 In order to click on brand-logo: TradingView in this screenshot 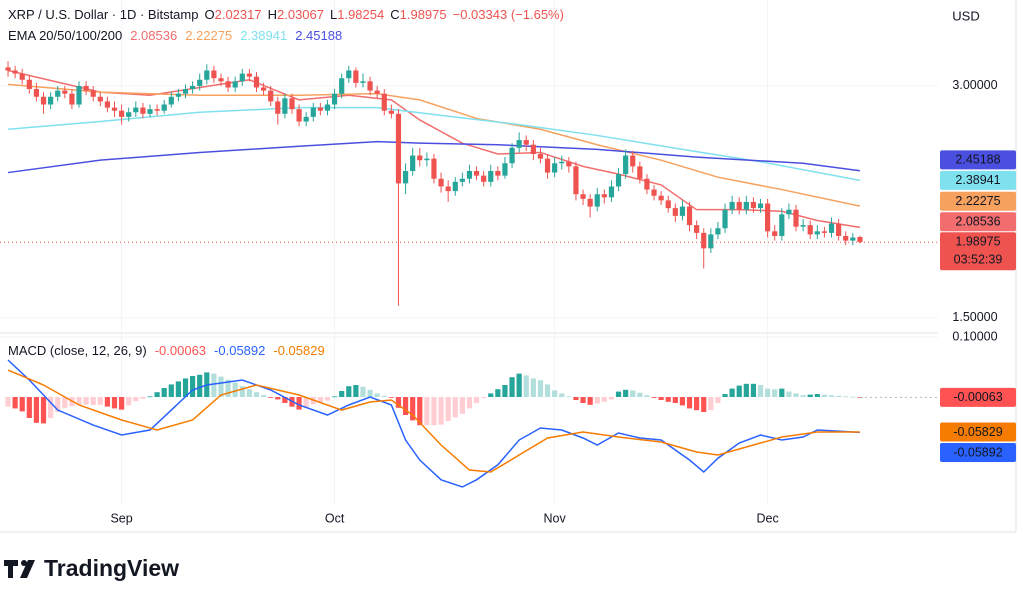, I will do `click(91, 568)`.